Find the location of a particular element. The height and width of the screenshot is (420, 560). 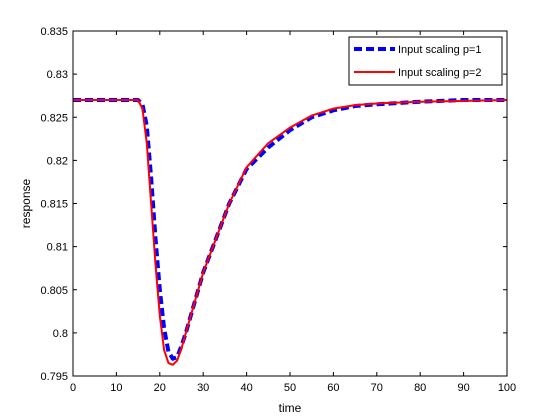

x-tick-label: 90 is located at coordinates (463, 388).